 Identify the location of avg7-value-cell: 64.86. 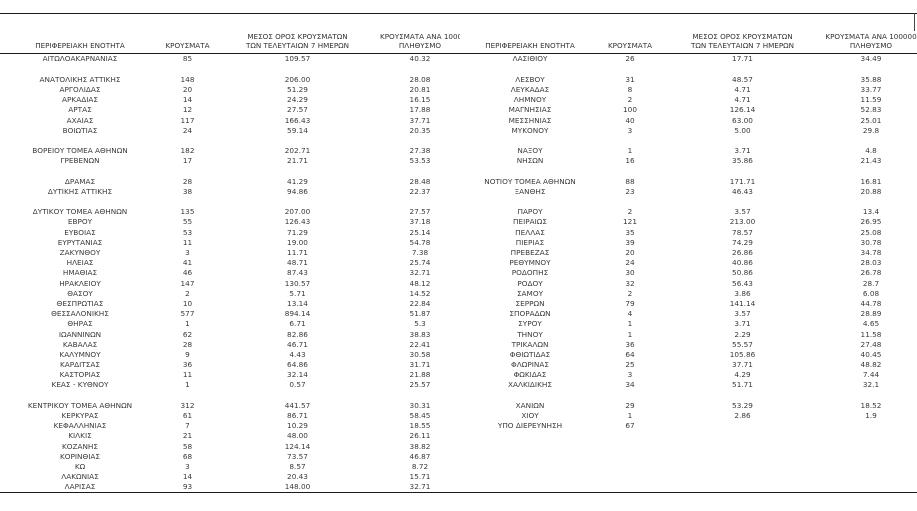
(297, 365).